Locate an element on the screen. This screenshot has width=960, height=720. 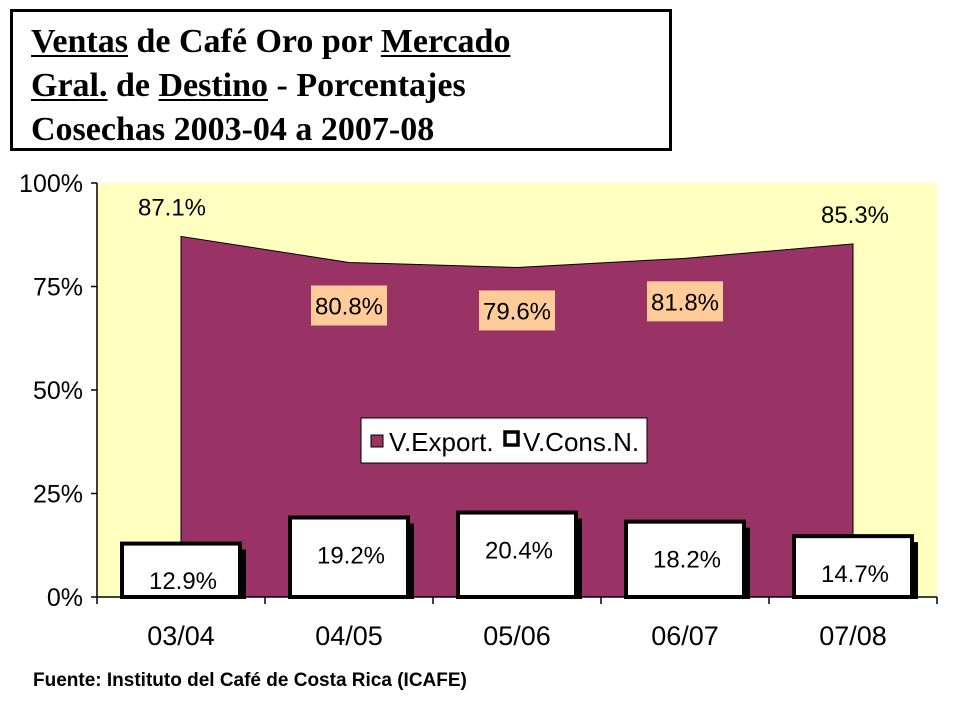
x-tick-label: 03/04 is located at coordinates (181, 636).